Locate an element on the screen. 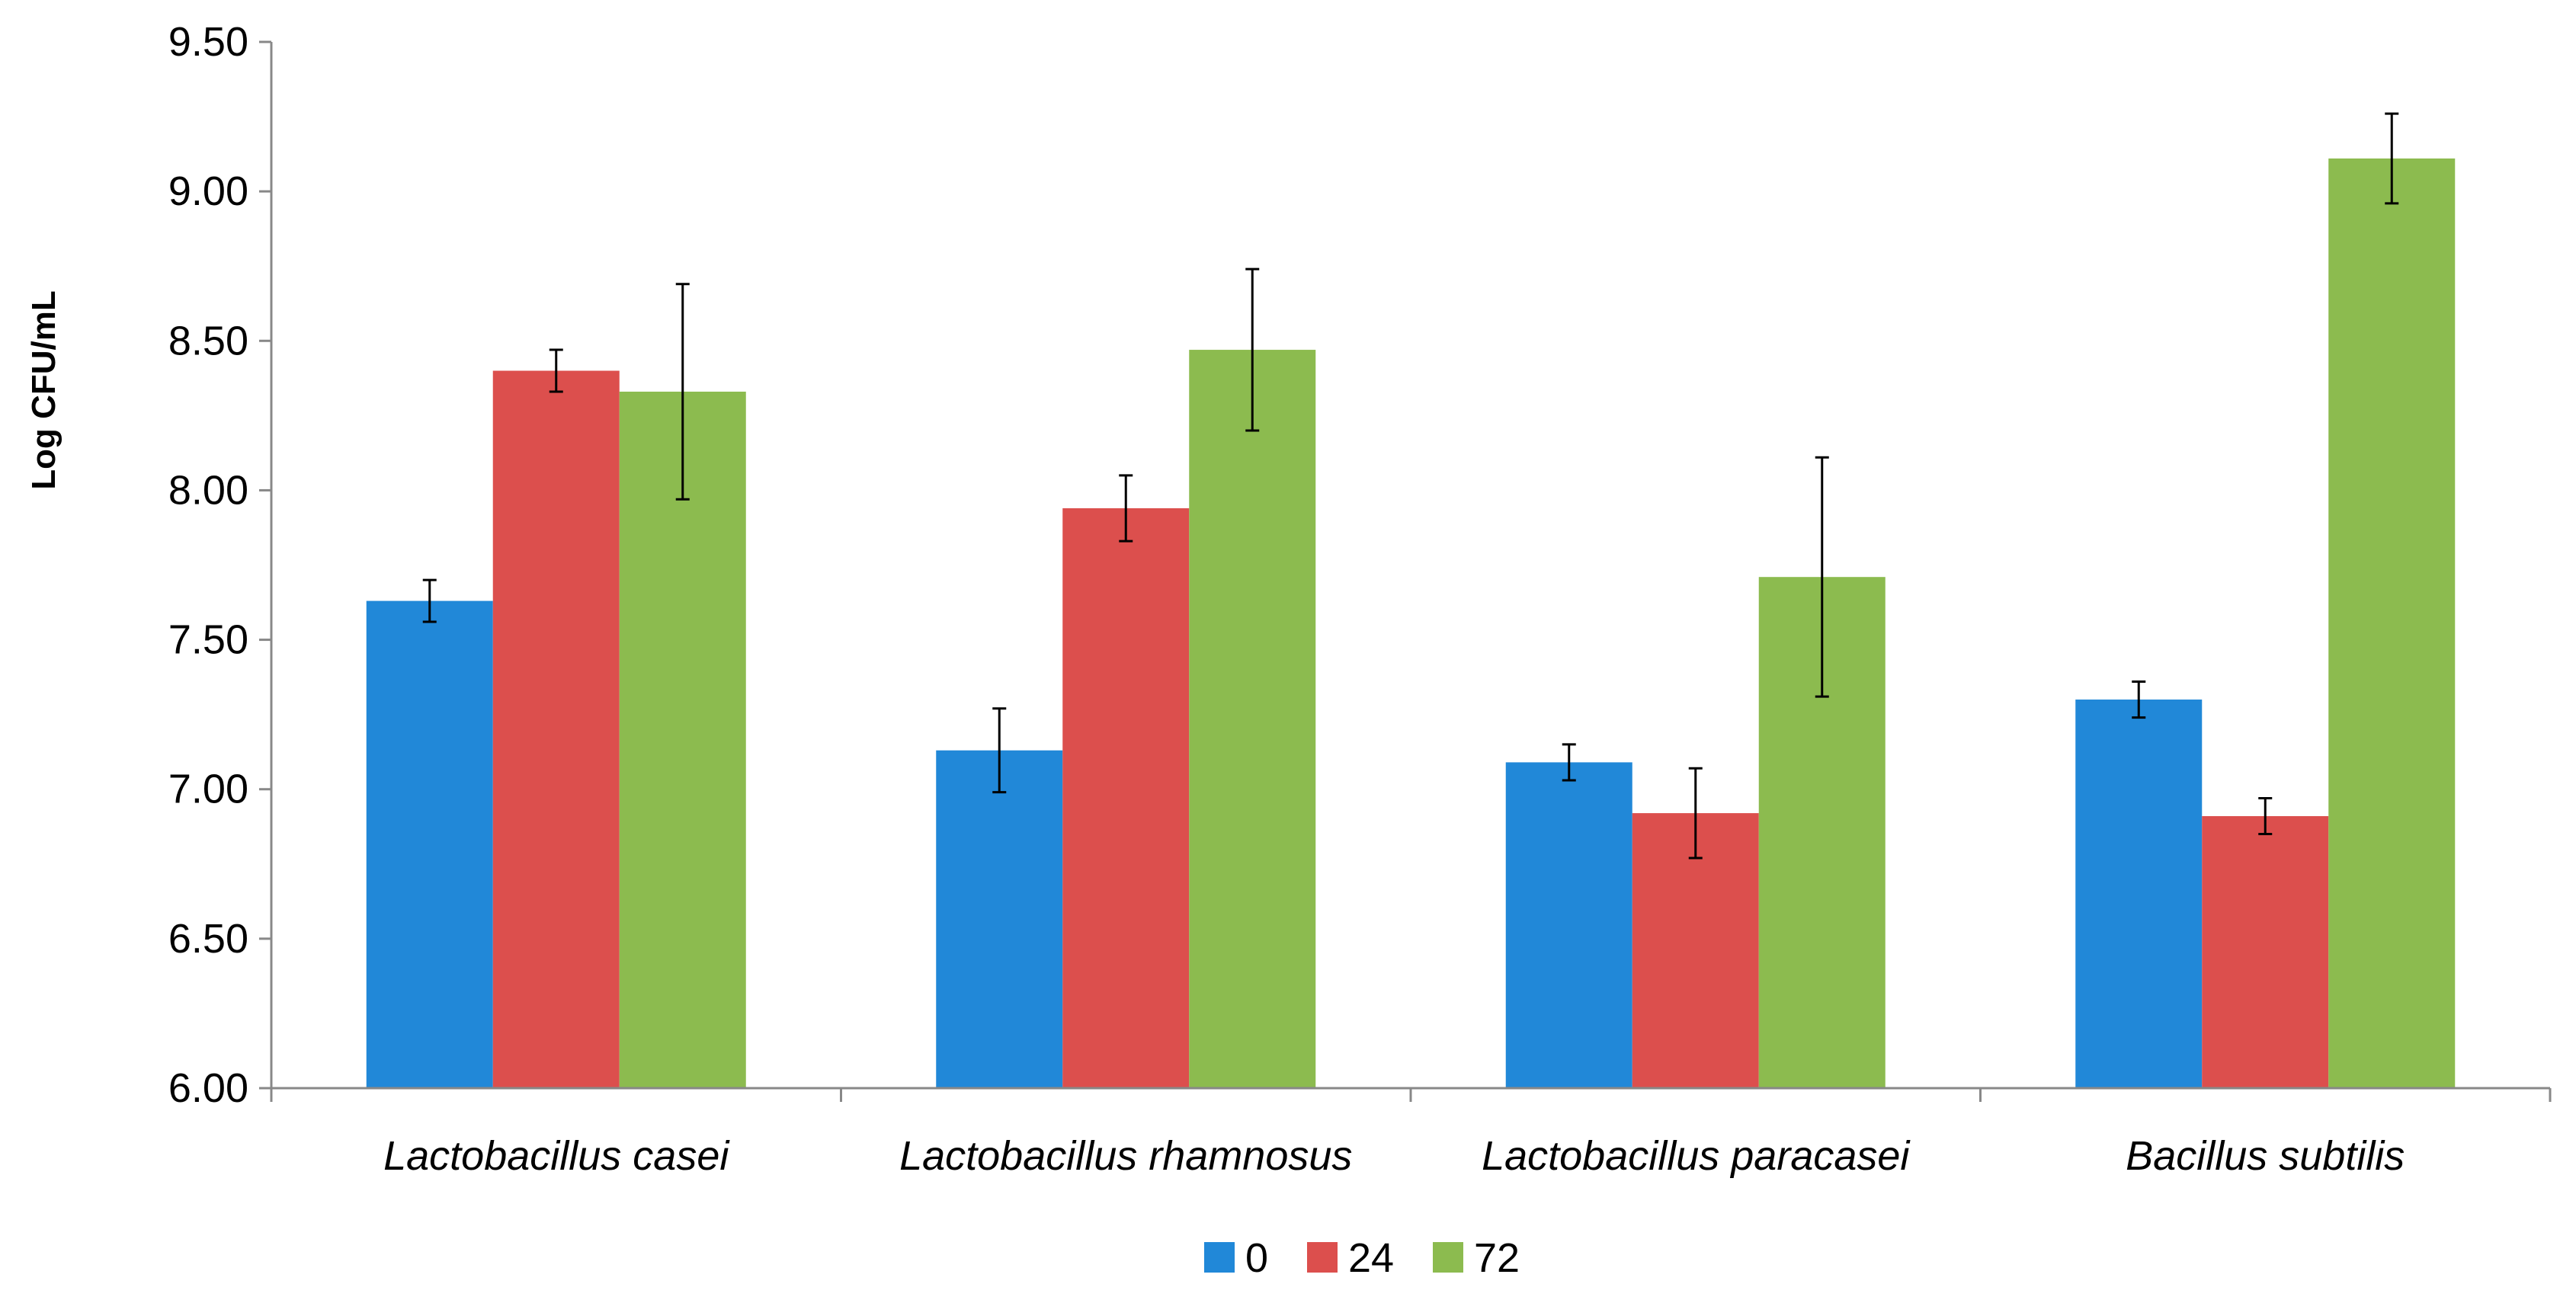 The width and height of the screenshot is (2576, 1316). legend-label: 72 is located at coordinates (1497, 1258).